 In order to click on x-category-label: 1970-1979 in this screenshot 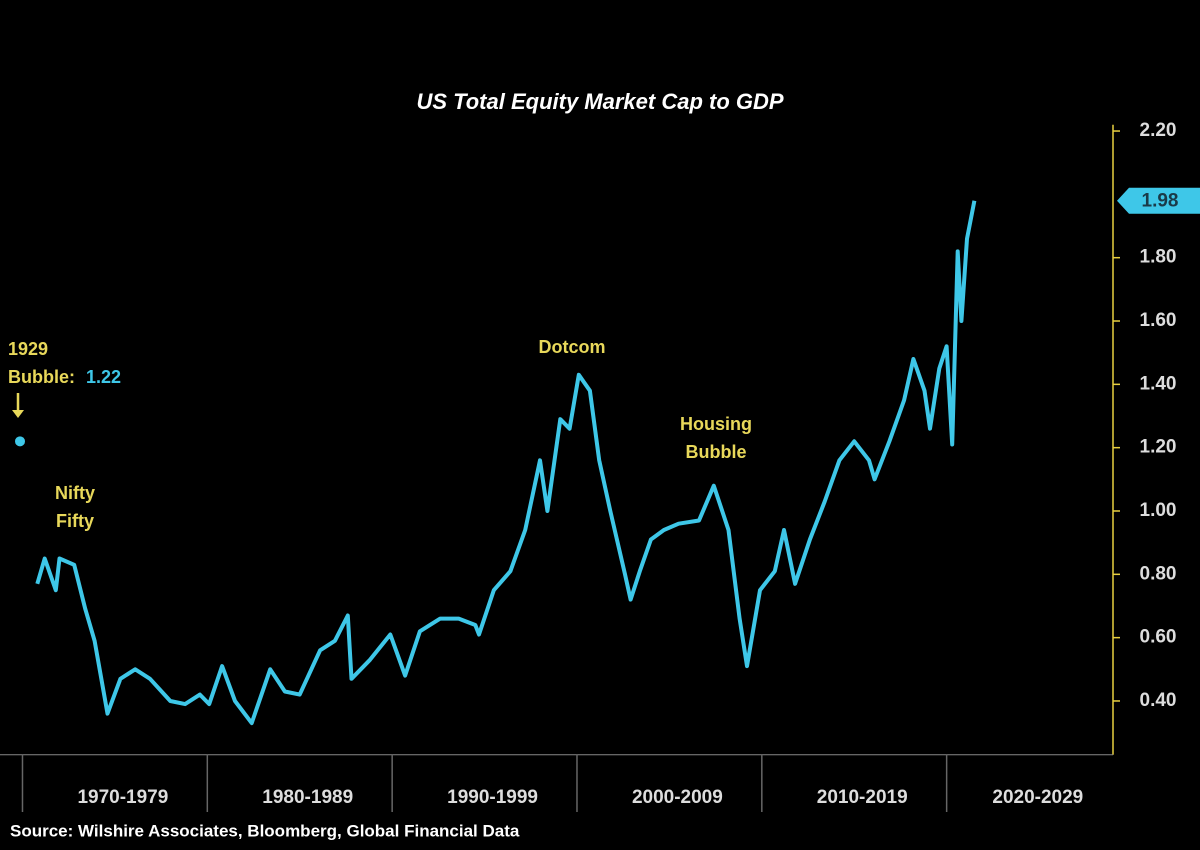, I will do `click(122, 797)`.